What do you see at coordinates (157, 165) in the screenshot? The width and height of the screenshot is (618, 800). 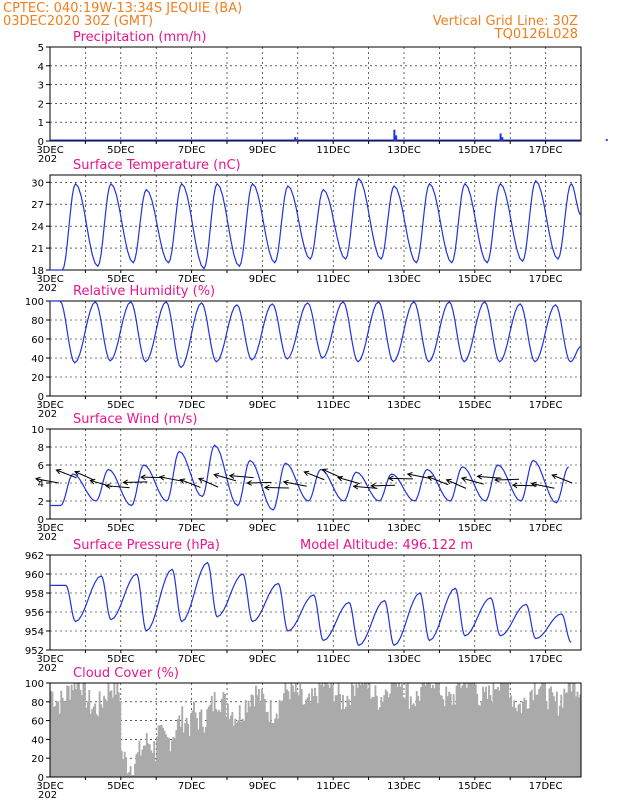 I see `temp-title: Surface Temperature (nC)` at bounding box center [157, 165].